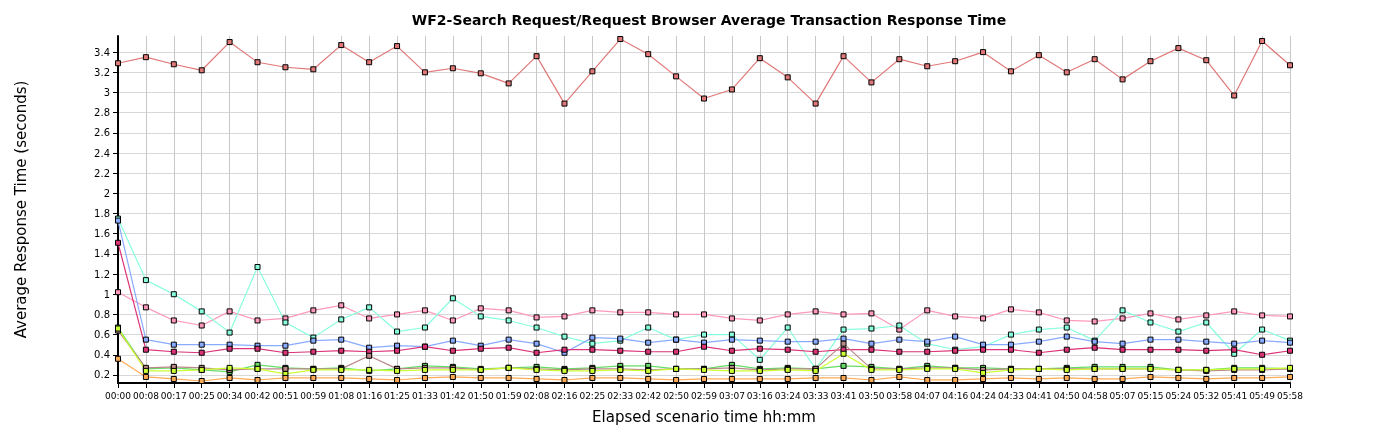  Describe the element at coordinates (592, 395) in the screenshot. I see `x-tick-label: 02:25` at that location.